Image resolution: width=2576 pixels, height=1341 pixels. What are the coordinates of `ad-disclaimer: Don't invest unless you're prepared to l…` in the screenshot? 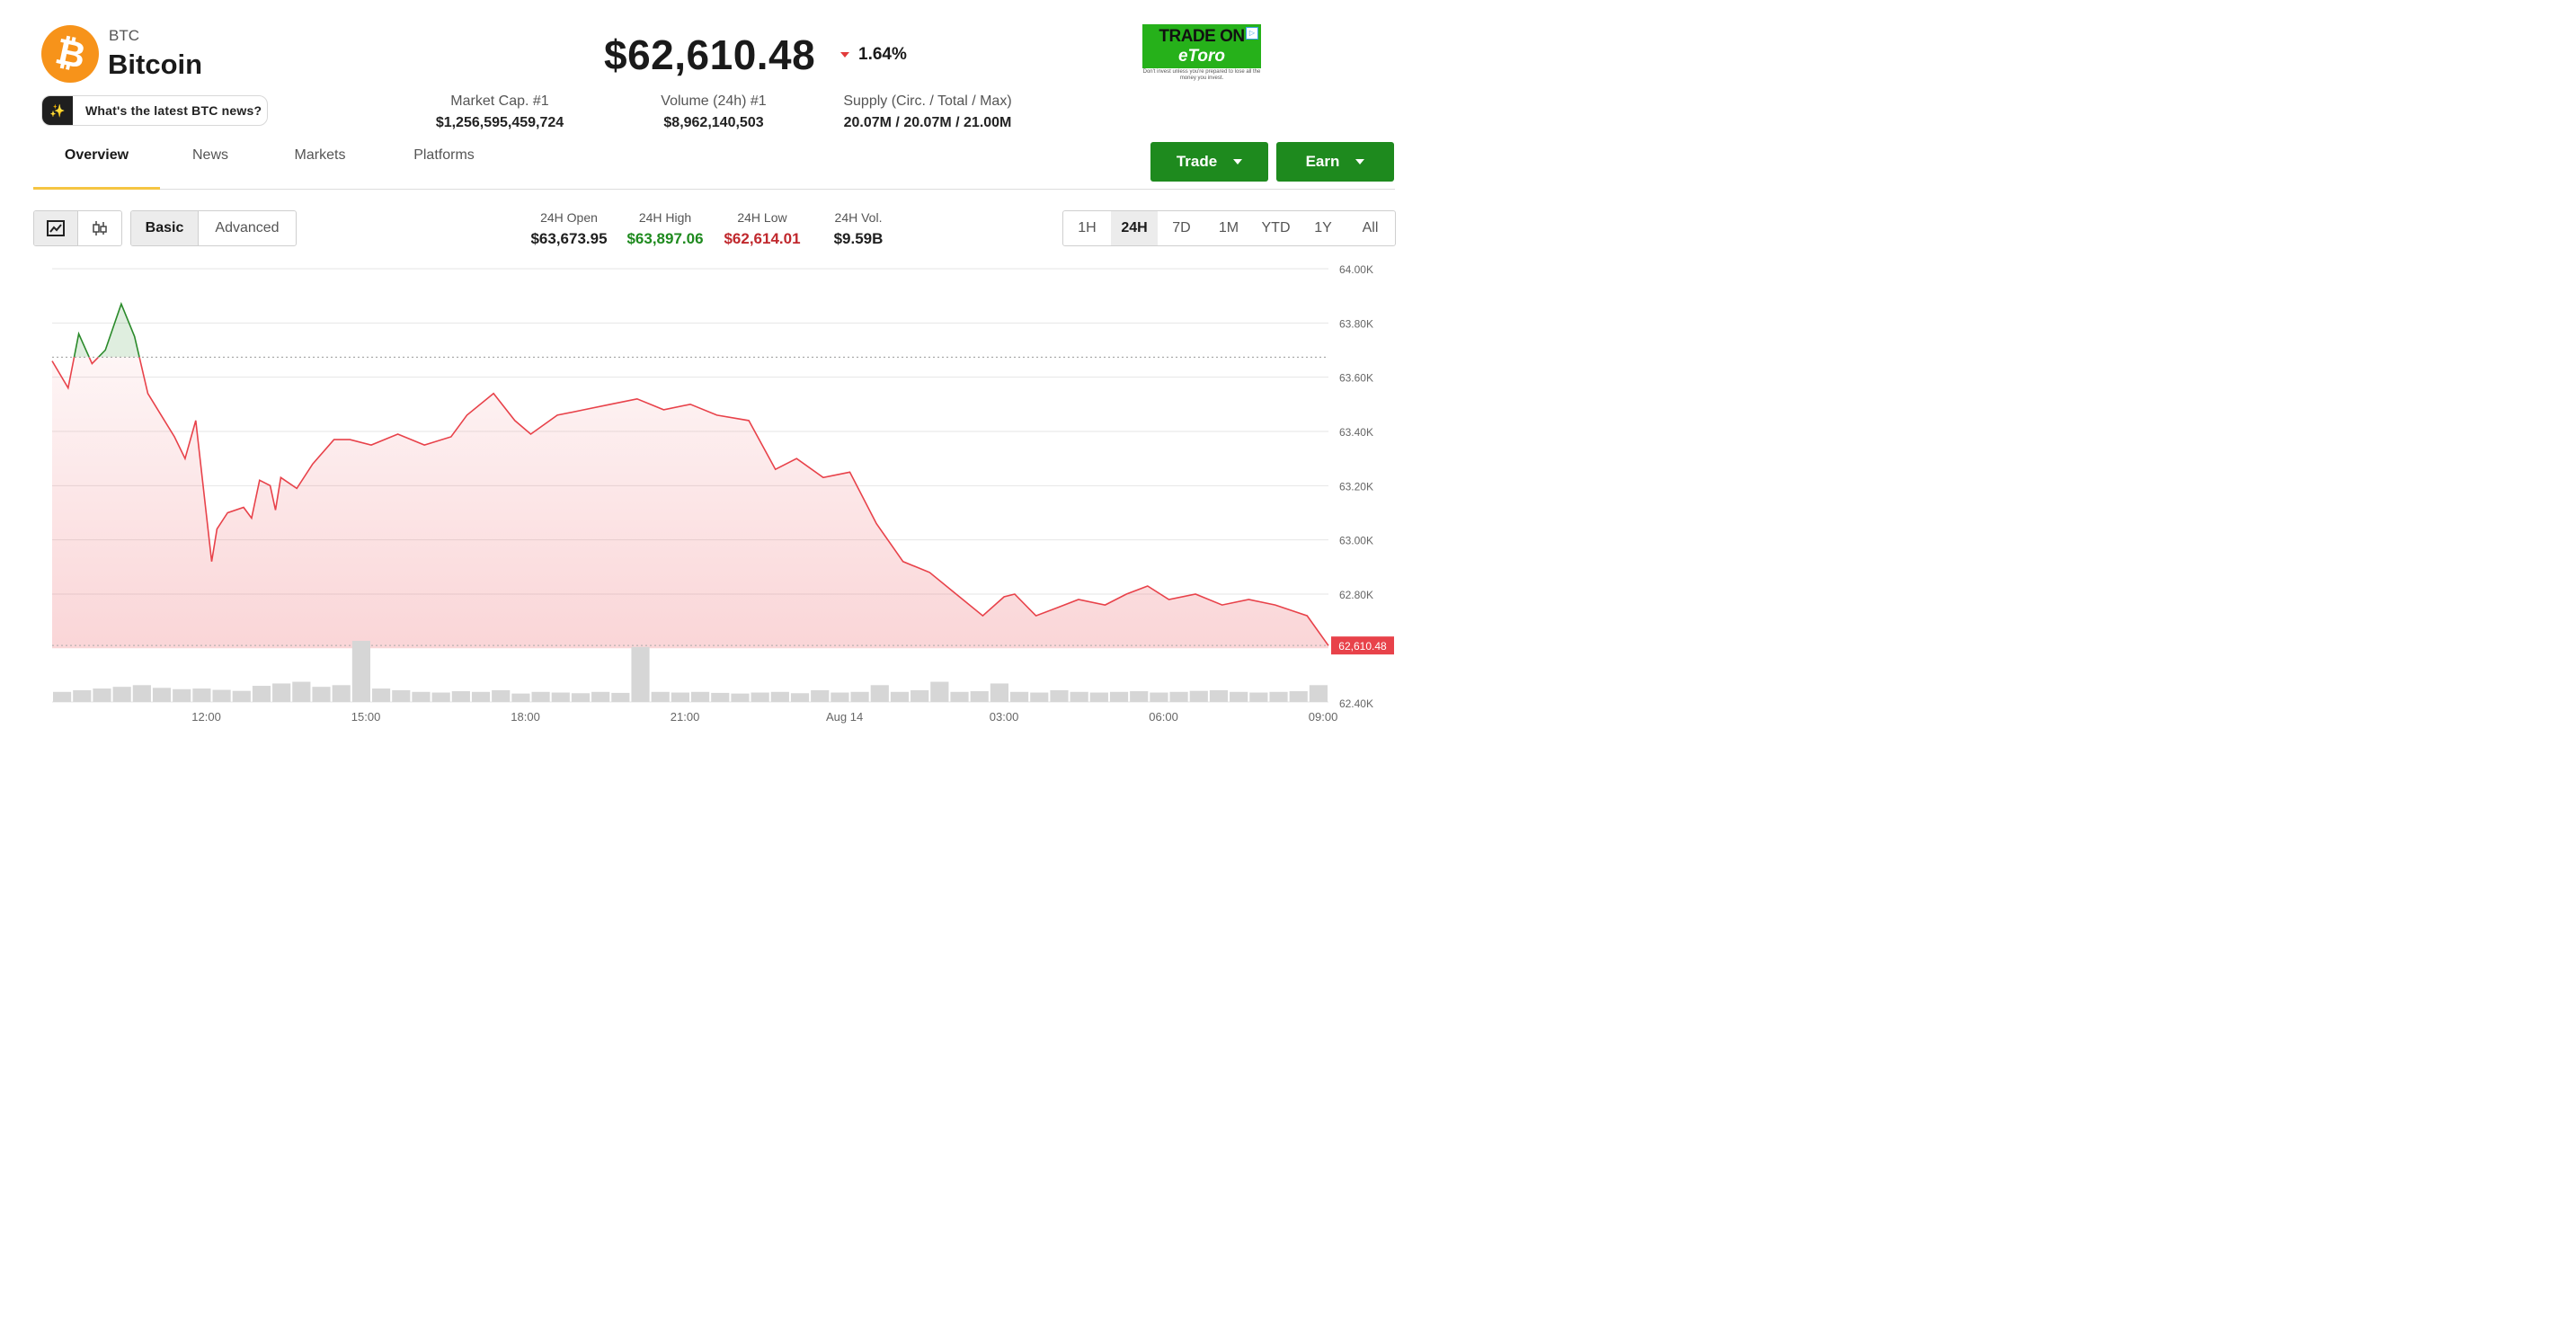 It's located at (1201, 76).